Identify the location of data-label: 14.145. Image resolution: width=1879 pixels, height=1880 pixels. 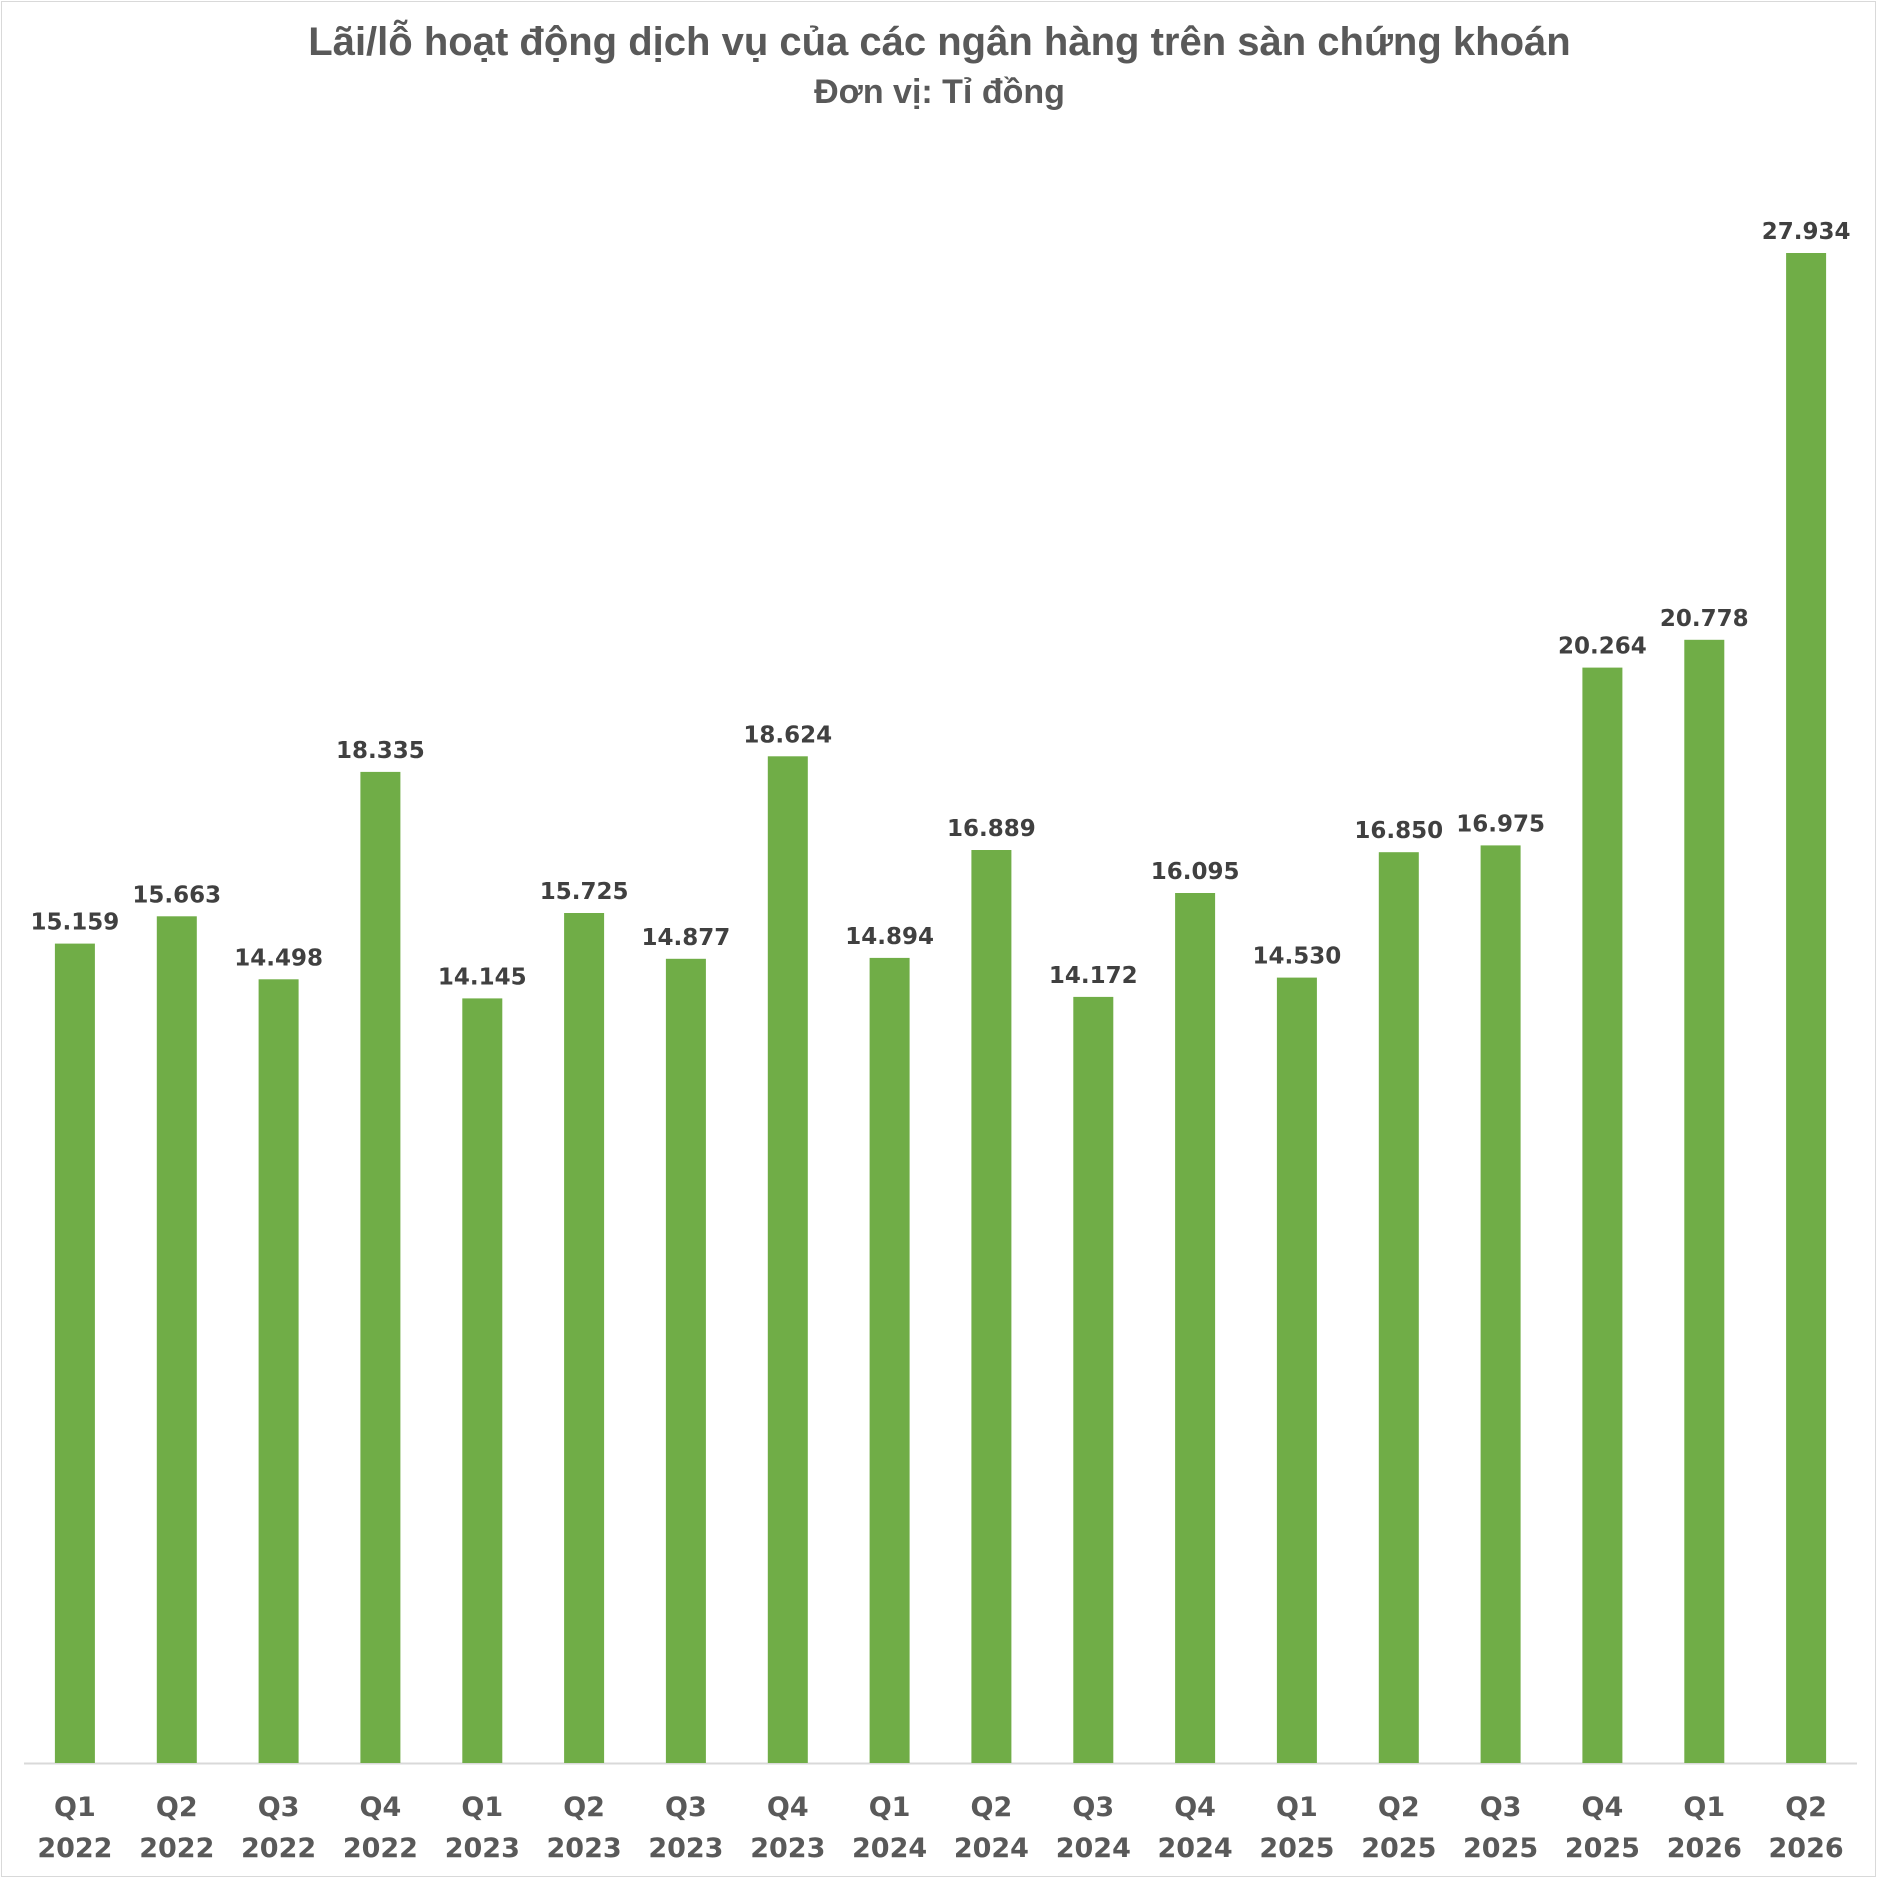
(482, 977).